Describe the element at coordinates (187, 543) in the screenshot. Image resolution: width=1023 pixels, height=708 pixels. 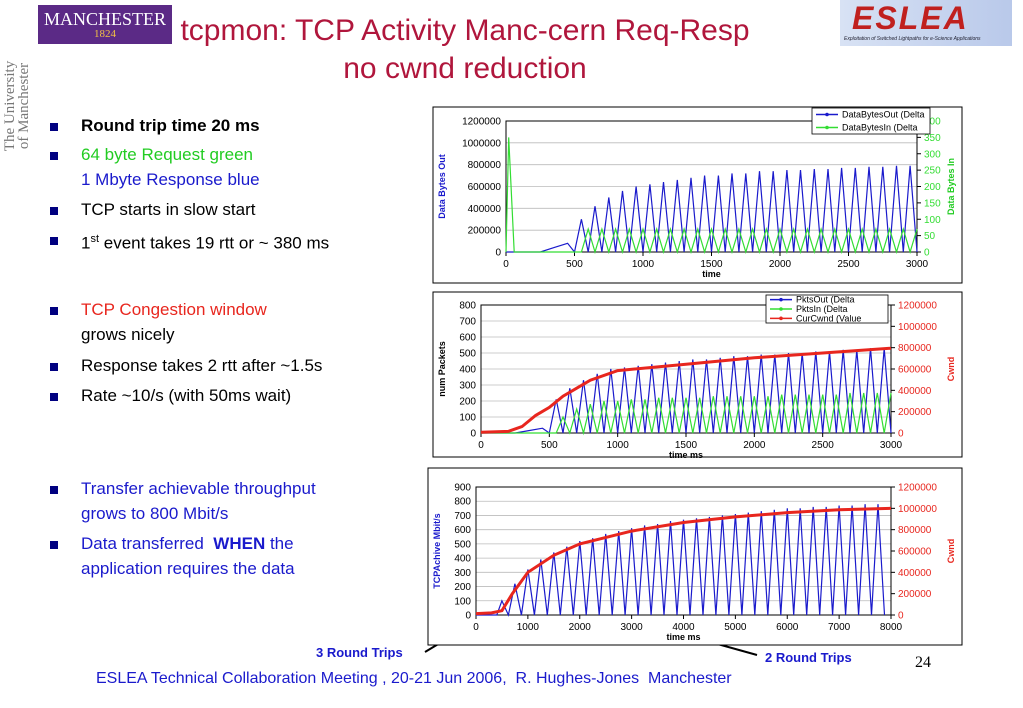
I see `bullet: Data transferred WHEN the` at that location.